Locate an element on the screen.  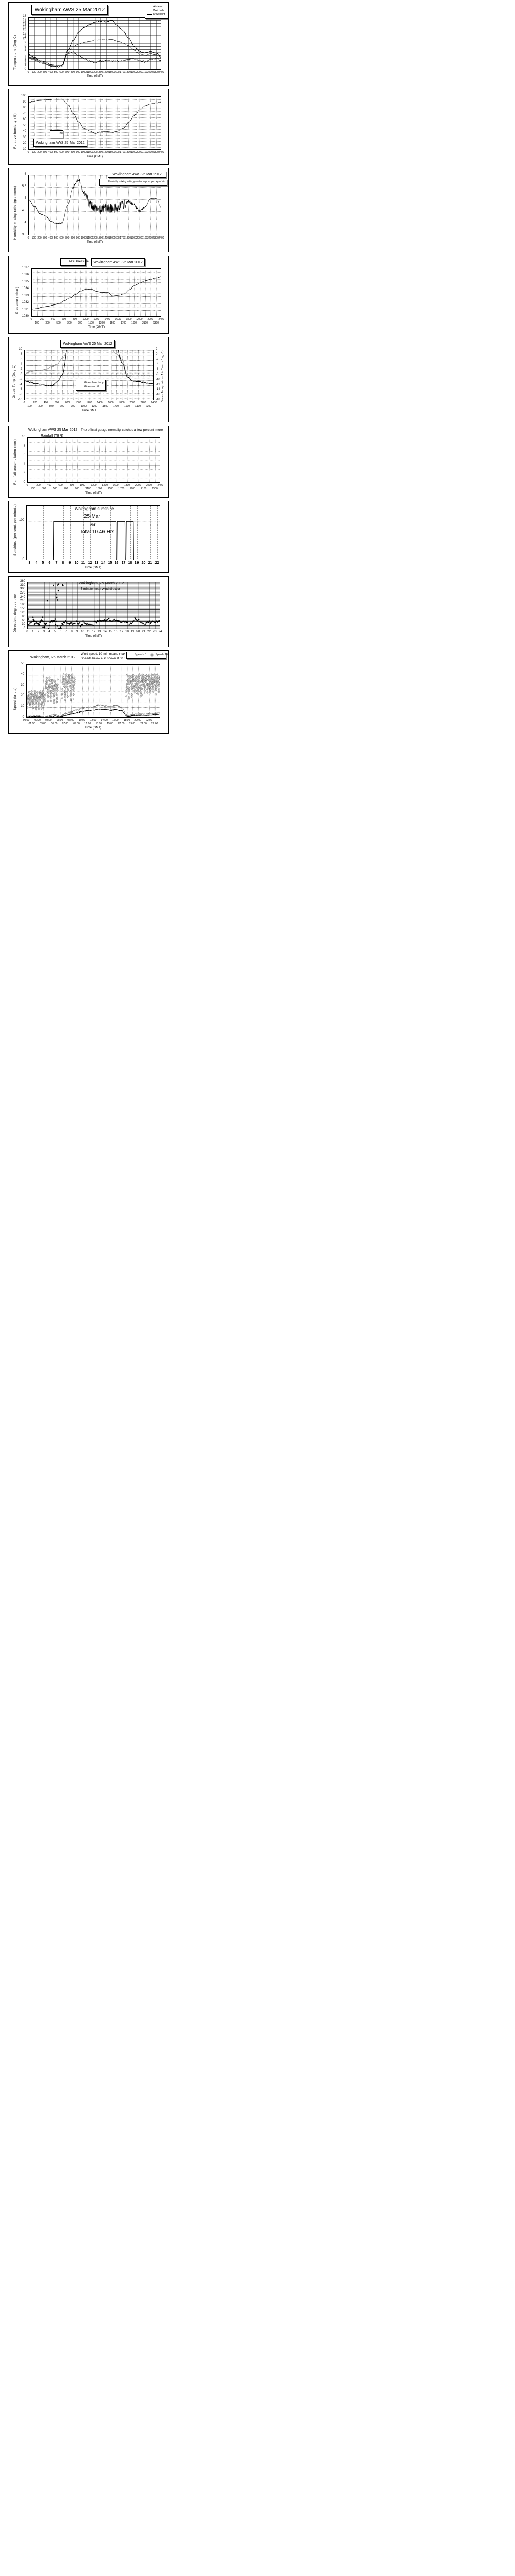
axis-tick-label-right: -10 is located at coordinates (158, 379).